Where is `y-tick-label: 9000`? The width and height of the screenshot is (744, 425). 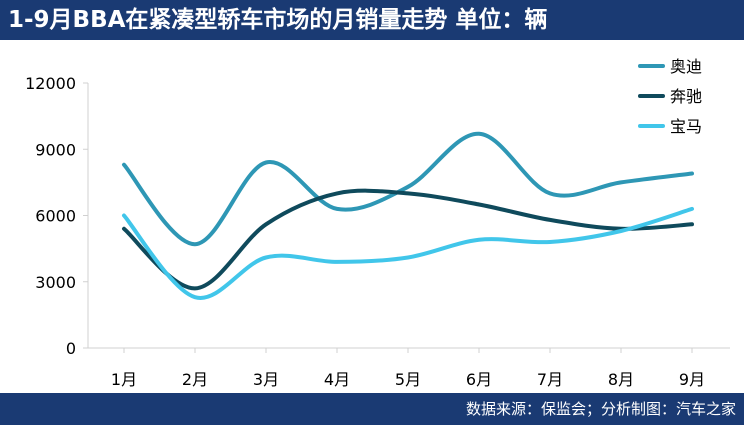 y-tick-label: 9000 is located at coordinates (55, 149).